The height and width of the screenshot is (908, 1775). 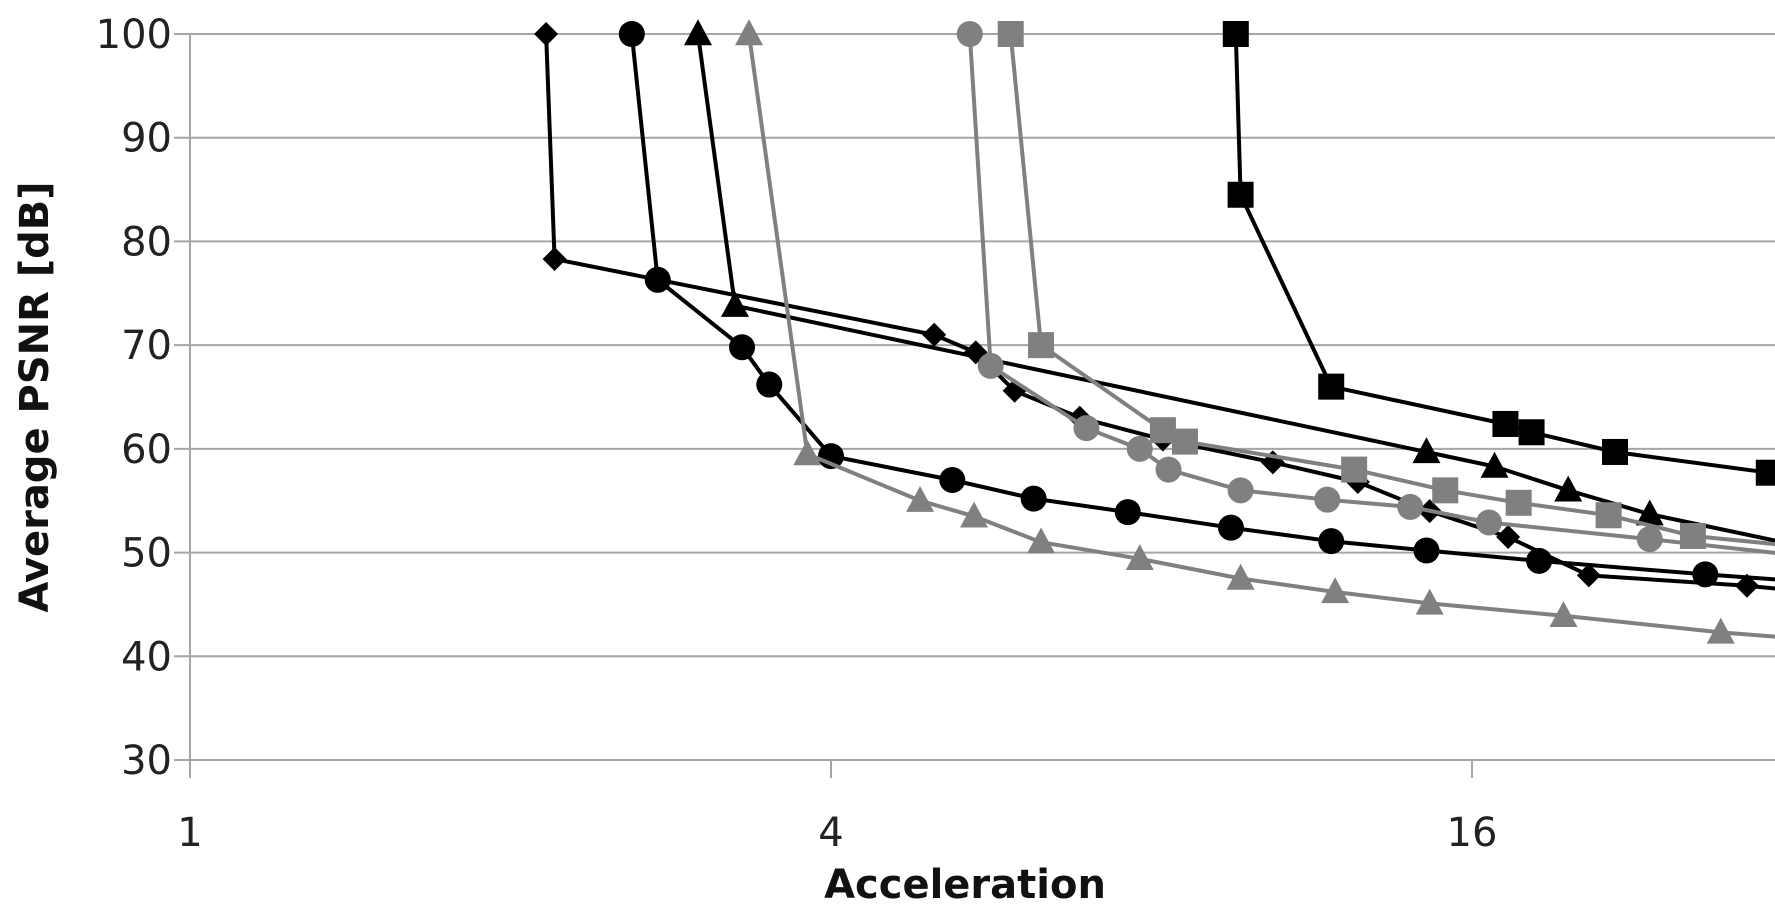 What do you see at coordinates (146, 761) in the screenshot?
I see `y-tick-label: 30` at bounding box center [146, 761].